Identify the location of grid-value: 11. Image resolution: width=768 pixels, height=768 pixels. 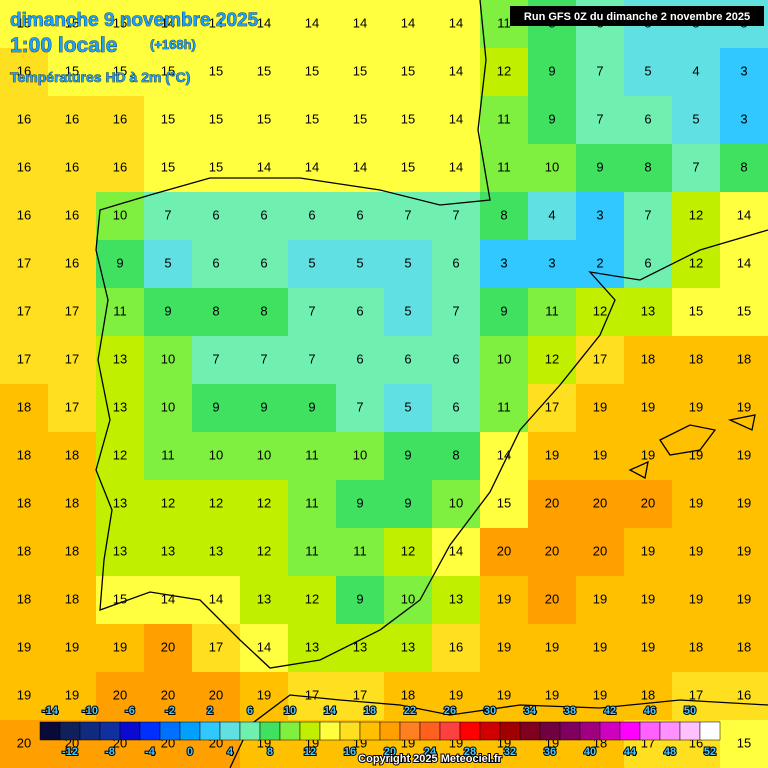
(120, 310).